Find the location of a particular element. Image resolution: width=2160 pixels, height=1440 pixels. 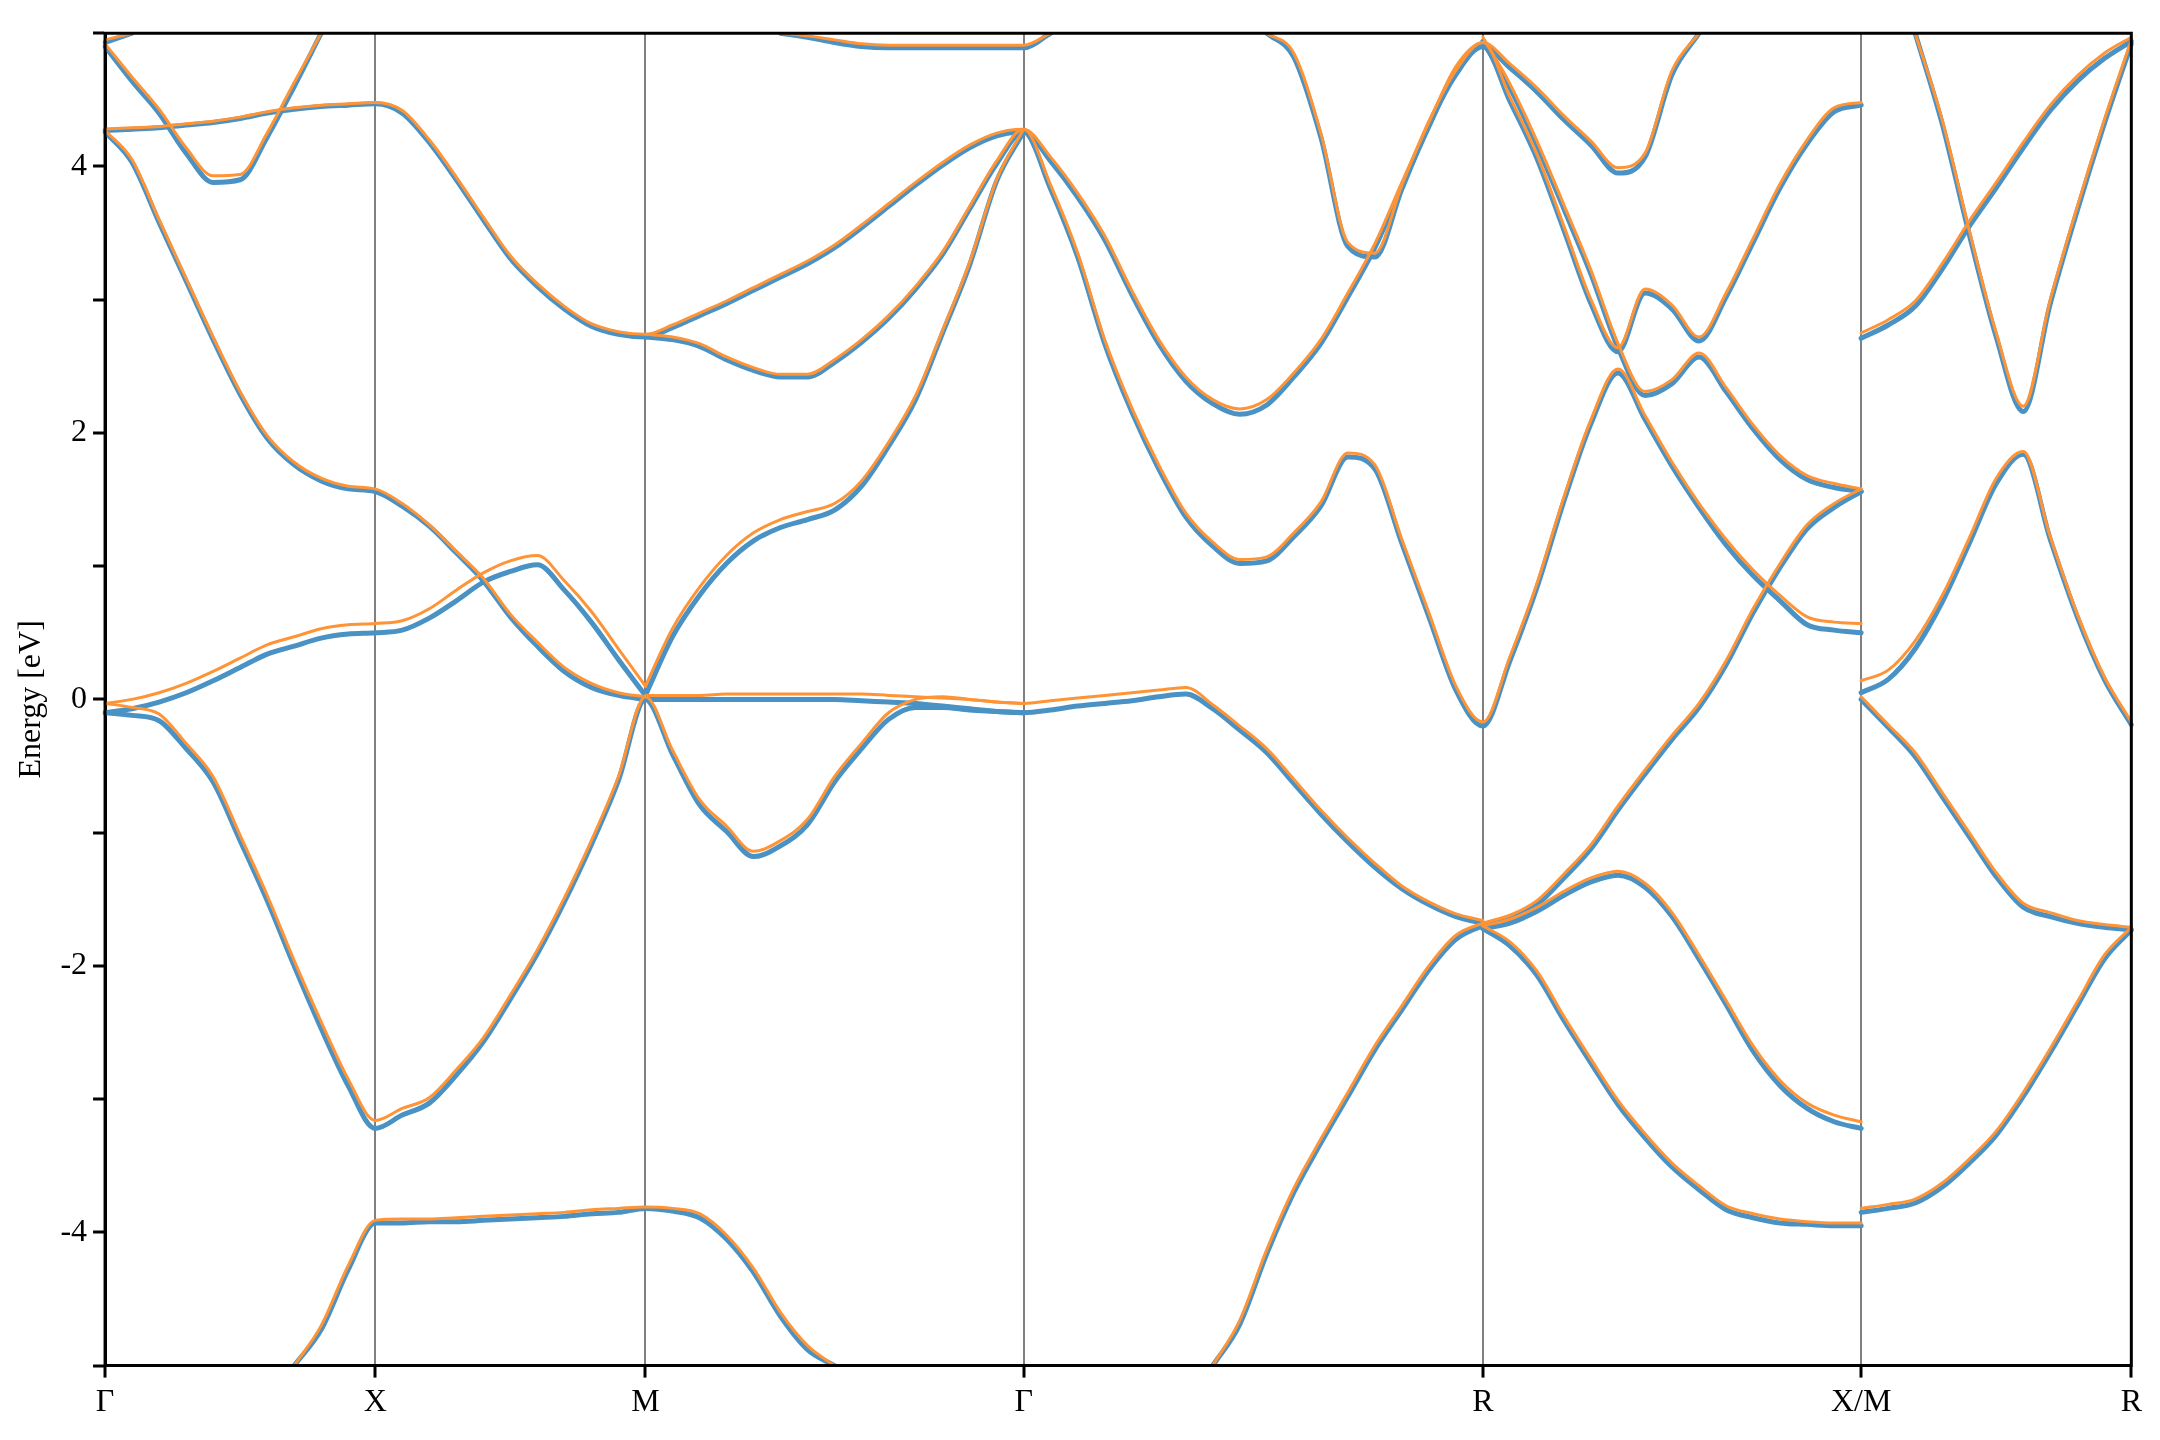

y-axis-title: Energy [eV] is located at coordinates (28, 699).